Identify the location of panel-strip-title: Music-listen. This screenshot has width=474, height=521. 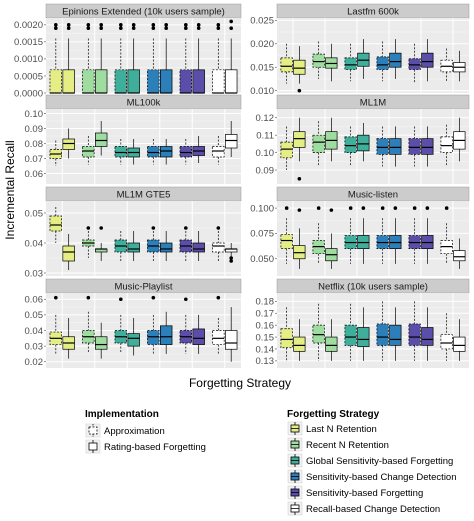
(373, 195).